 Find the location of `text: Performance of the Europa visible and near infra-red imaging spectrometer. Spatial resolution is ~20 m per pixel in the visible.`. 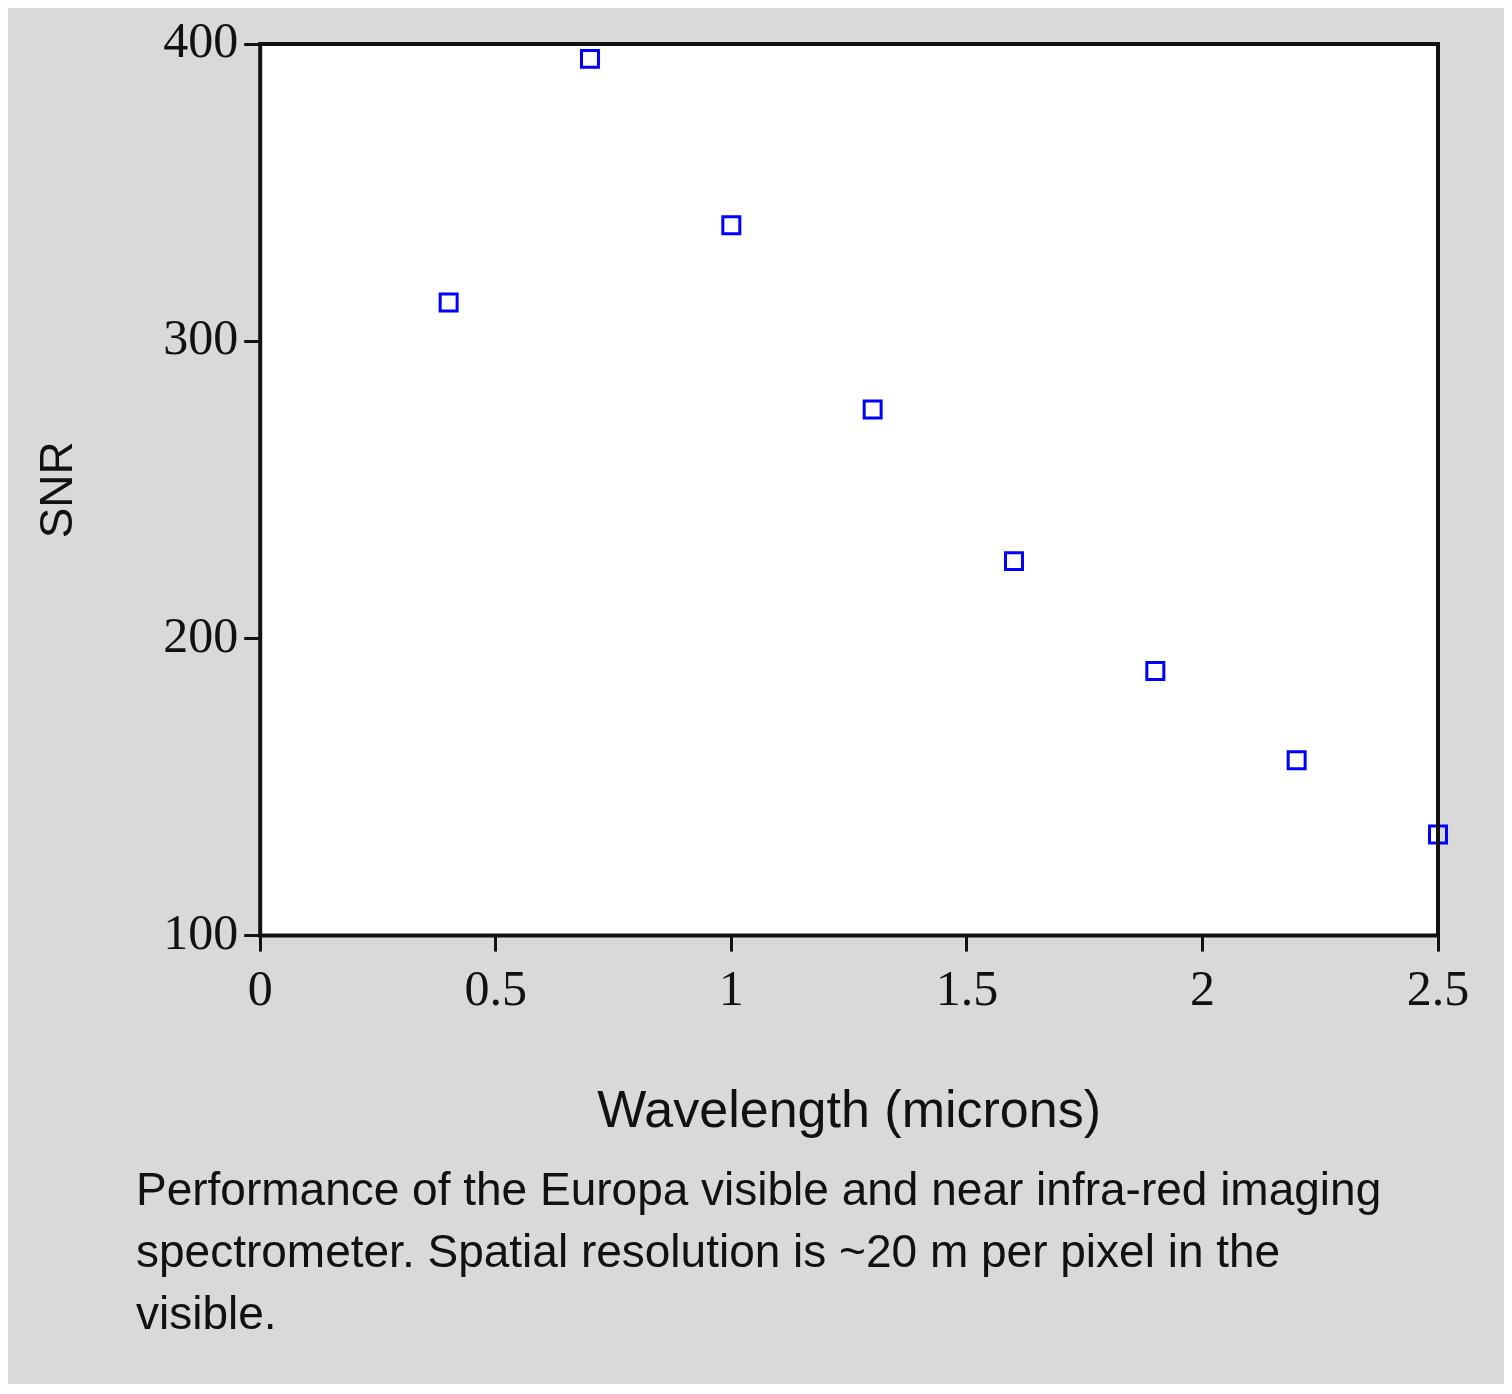

text: Performance of the Europa visible and near infra-red imaging spectrometer. Spatial resolution is ~20 m per pixel in the visible. is located at coordinates (759, 1252).